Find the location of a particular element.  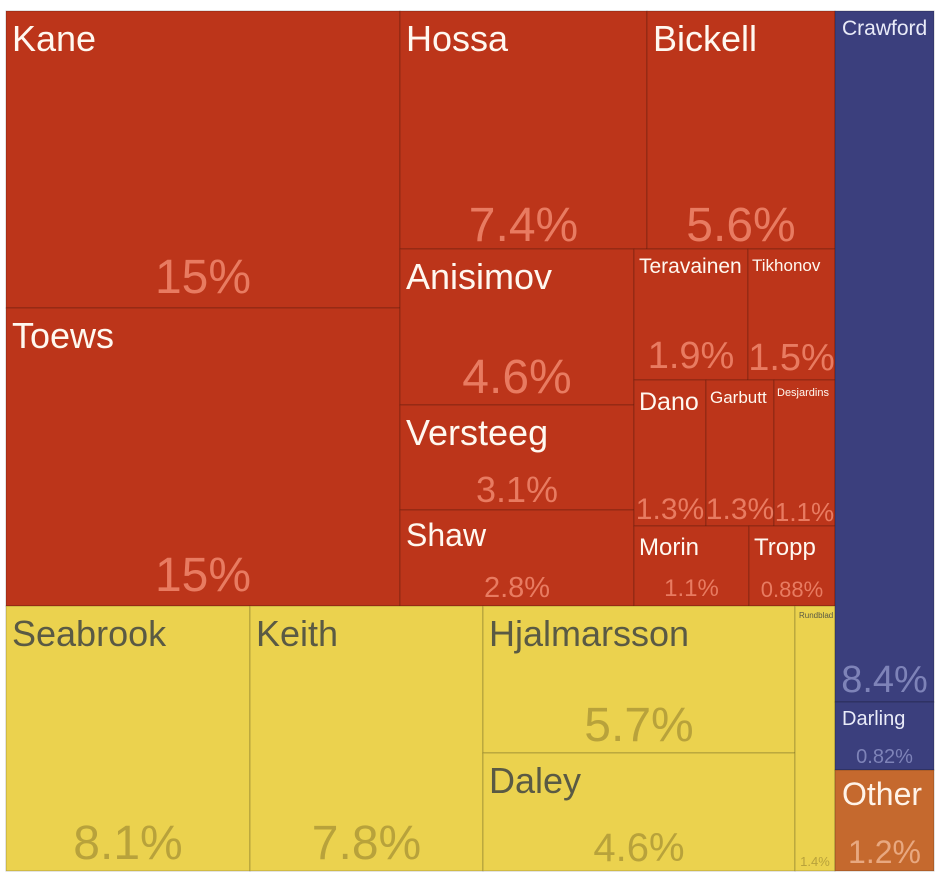

cell-value-hjalmarsson: 5.7% is located at coordinates (638, 725).